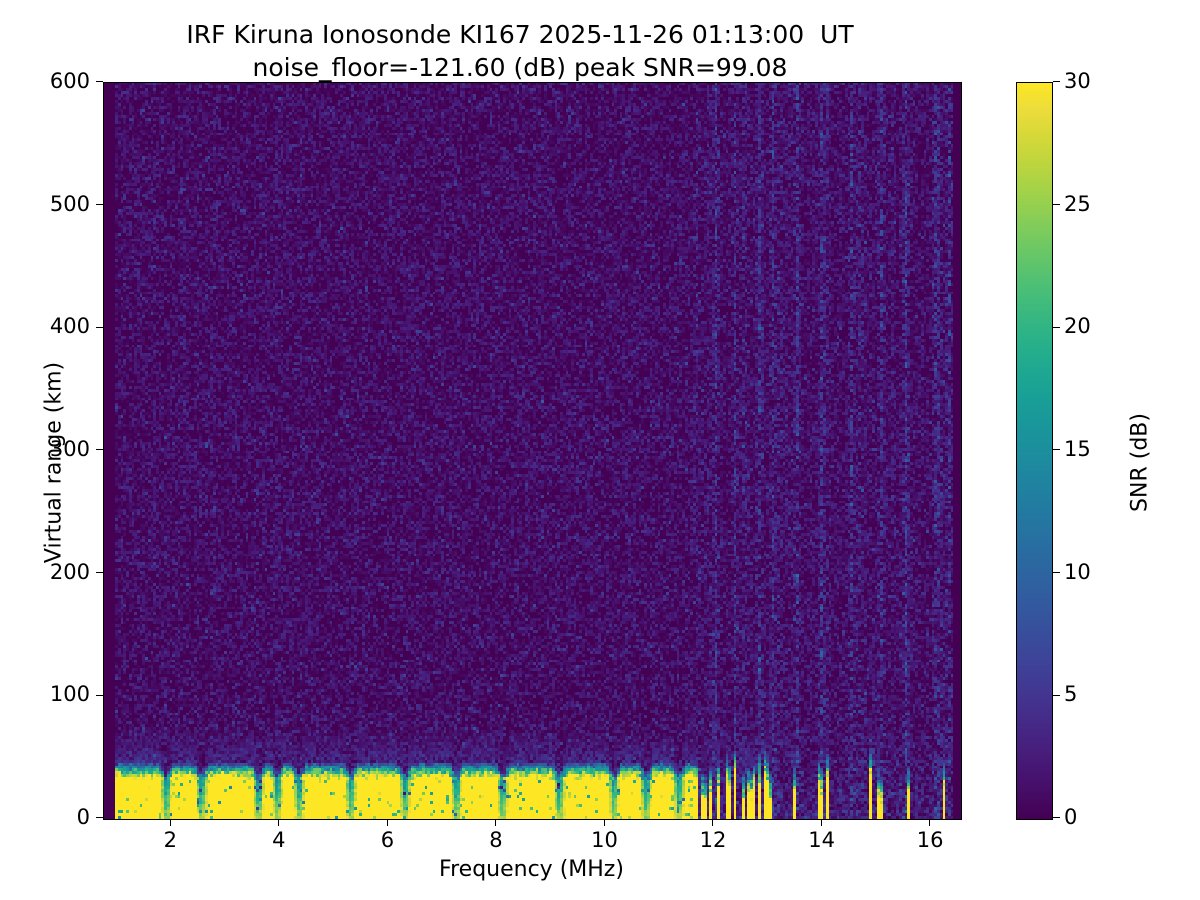 Image resolution: width=1200 pixels, height=900 pixels. I want to click on colorbar-tick-label: 25, so click(1077, 203).